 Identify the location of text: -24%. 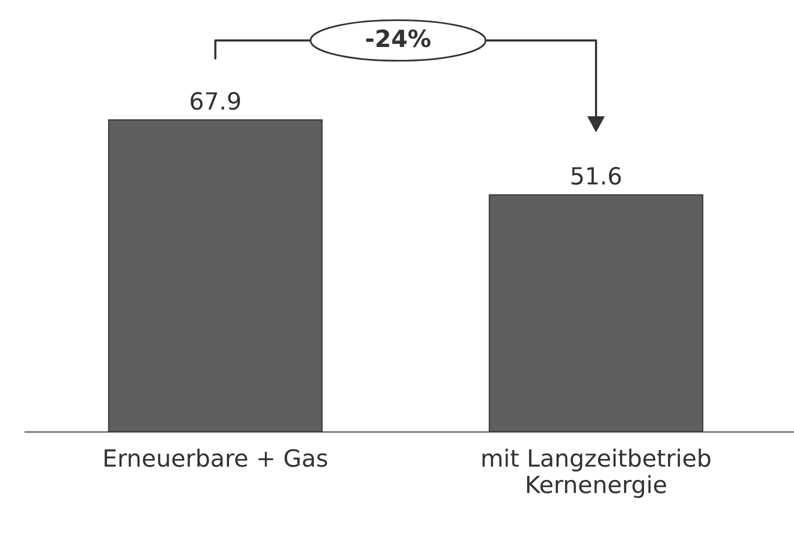
(398, 38).